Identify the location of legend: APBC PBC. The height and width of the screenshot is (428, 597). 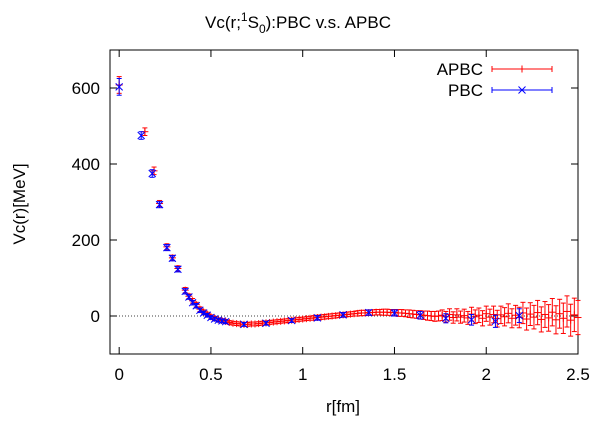
(495, 80).